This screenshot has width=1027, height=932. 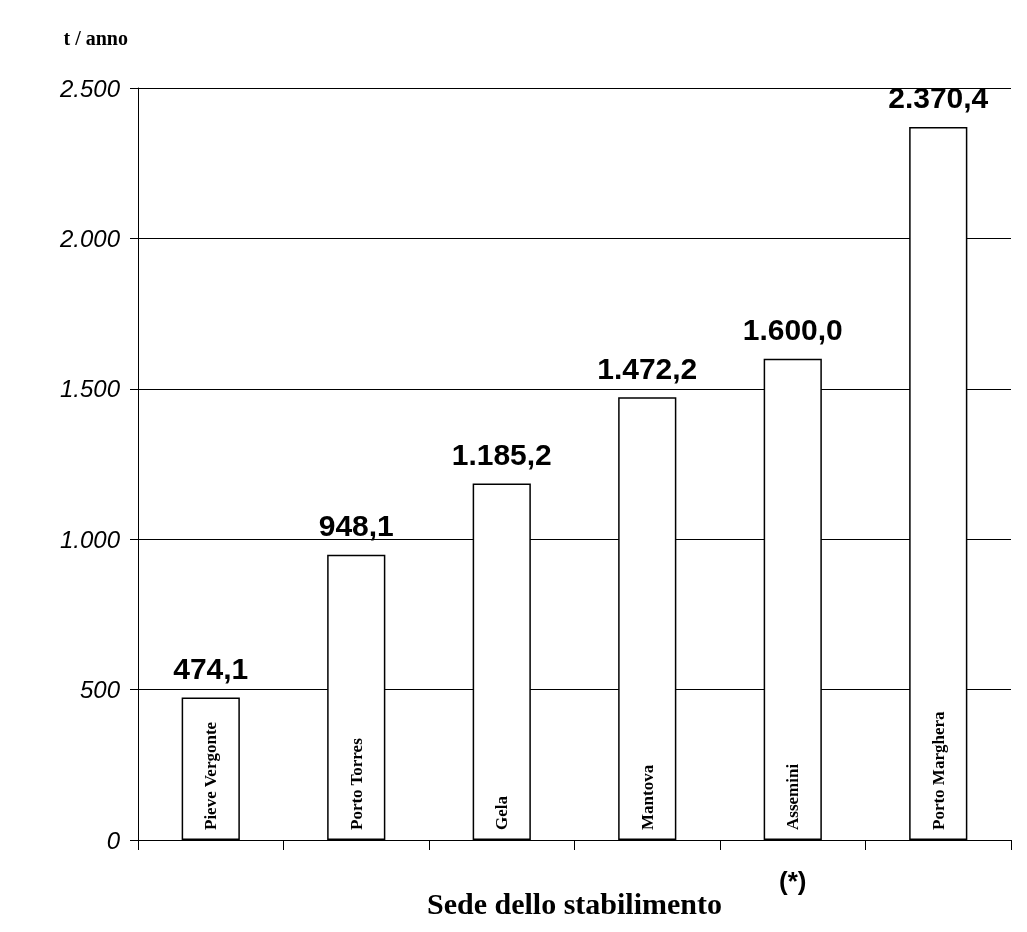 I want to click on data-label: 2.370,4, so click(x=938, y=98).